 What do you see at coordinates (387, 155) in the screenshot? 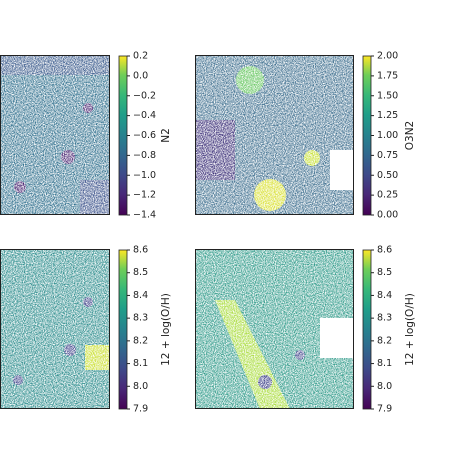
I see `colorbar-tick-label: 0.75` at bounding box center [387, 155].